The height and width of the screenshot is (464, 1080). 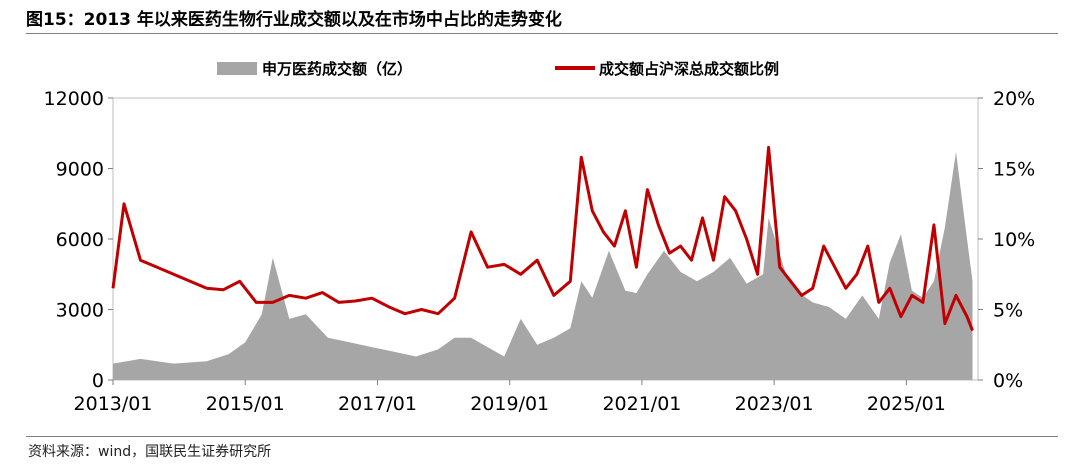 I want to click on left-axis-tick-label: 6000, so click(x=80, y=240).